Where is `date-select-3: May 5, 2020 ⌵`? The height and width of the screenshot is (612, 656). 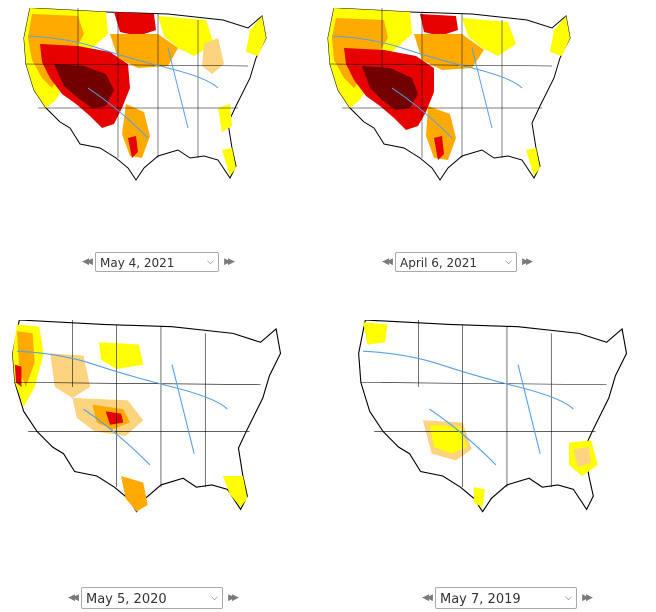
date-select-3: May 5, 2020 ⌵ is located at coordinates (152, 598).